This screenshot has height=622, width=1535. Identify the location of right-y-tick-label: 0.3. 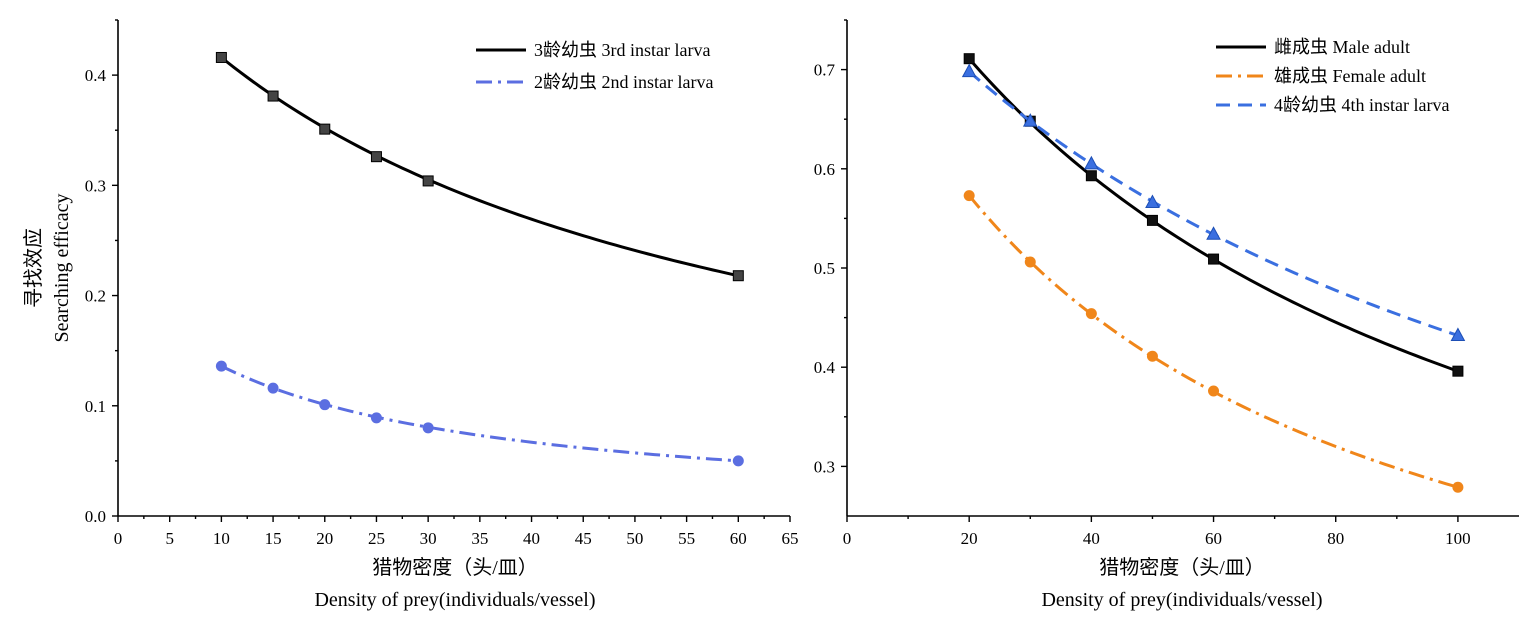
(824, 466).